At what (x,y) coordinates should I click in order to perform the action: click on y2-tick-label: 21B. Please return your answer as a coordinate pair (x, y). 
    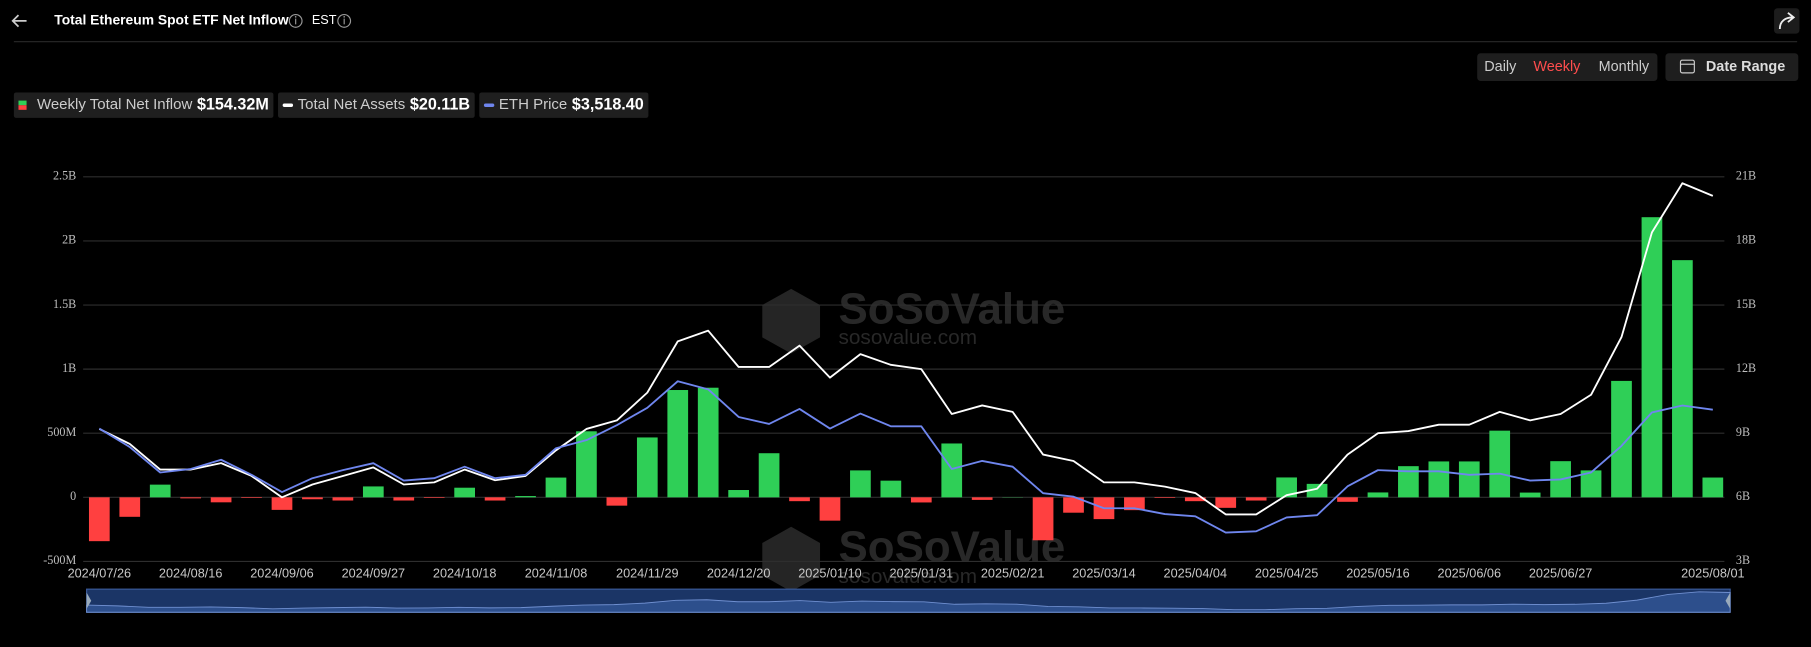
    Looking at the image, I should click on (1746, 176).